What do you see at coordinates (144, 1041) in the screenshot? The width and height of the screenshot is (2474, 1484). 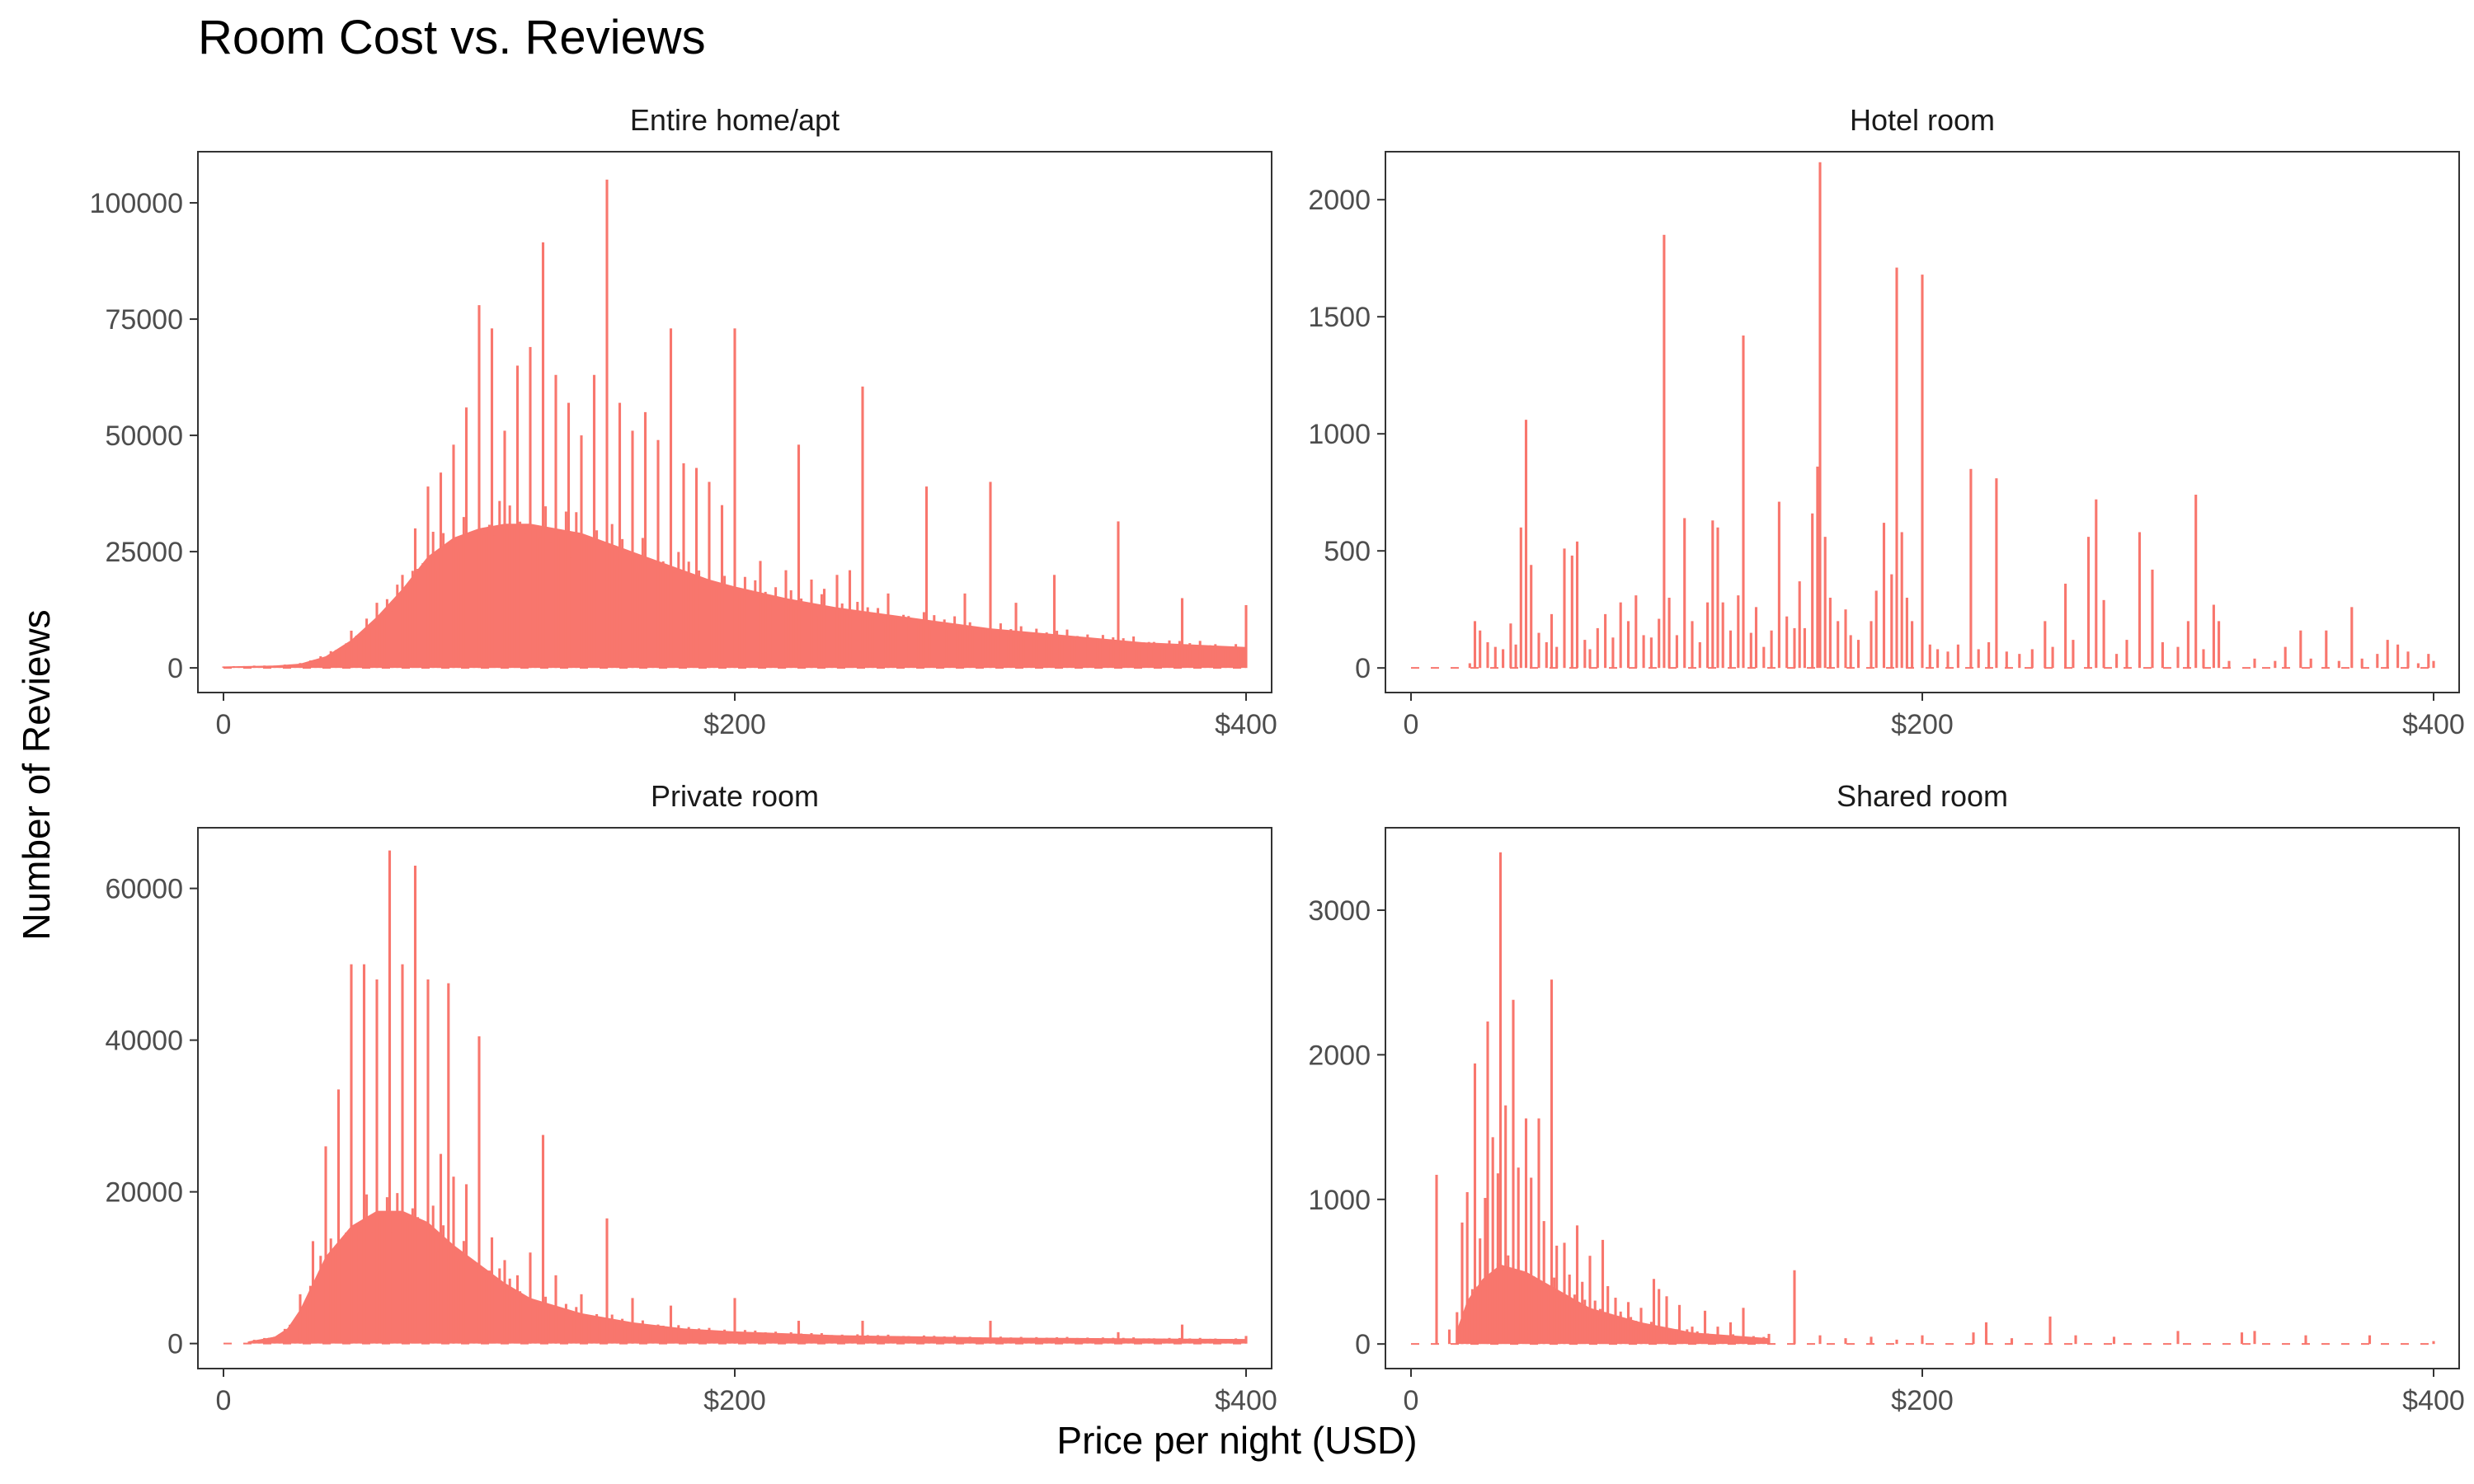 I see `y-tick-label: 40000` at bounding box center [144, 1041].